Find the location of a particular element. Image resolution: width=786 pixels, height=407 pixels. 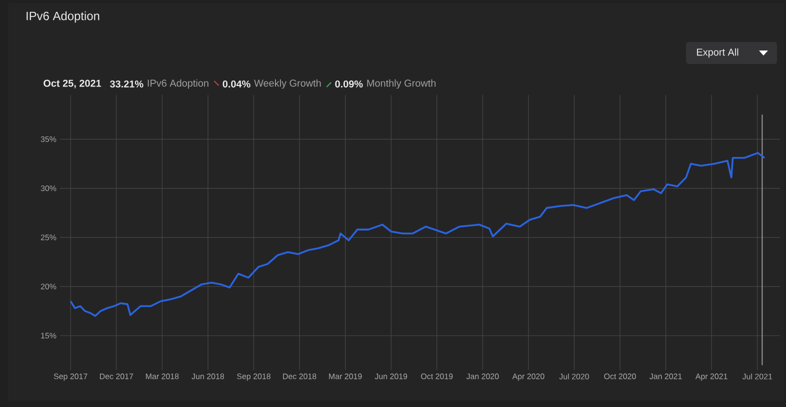

text: 33.21% is located at coordinates (127, 84).